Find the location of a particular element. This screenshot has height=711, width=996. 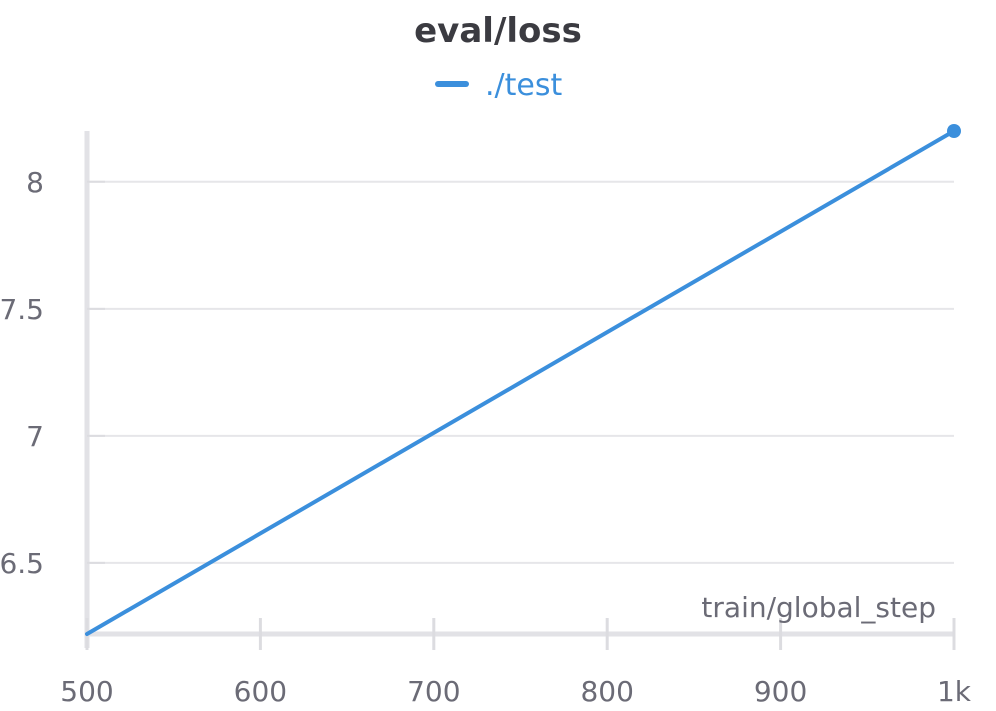

x-tick-label: 900 is located at coordinates (780, 691).